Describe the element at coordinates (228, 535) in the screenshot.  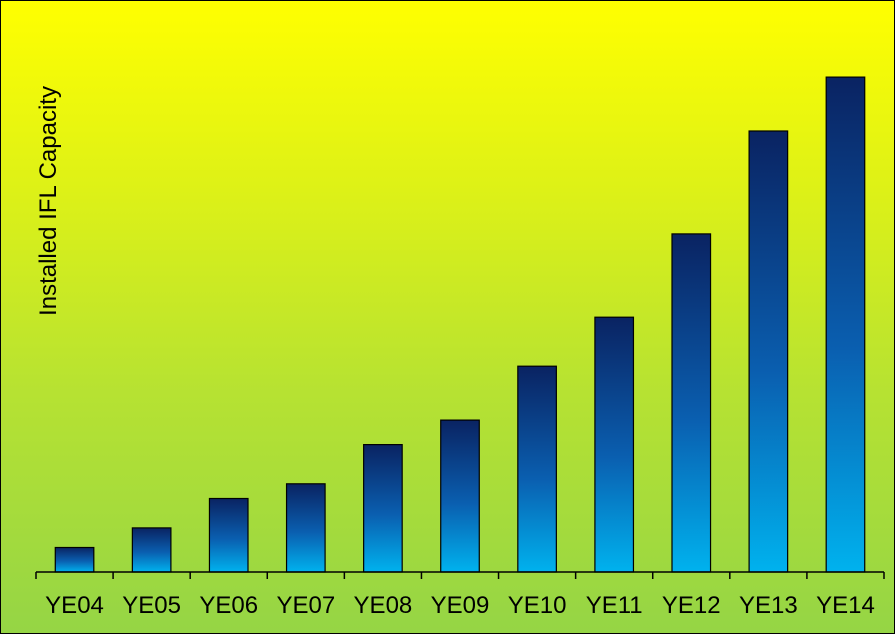
I see `bar-ye06` at that location.